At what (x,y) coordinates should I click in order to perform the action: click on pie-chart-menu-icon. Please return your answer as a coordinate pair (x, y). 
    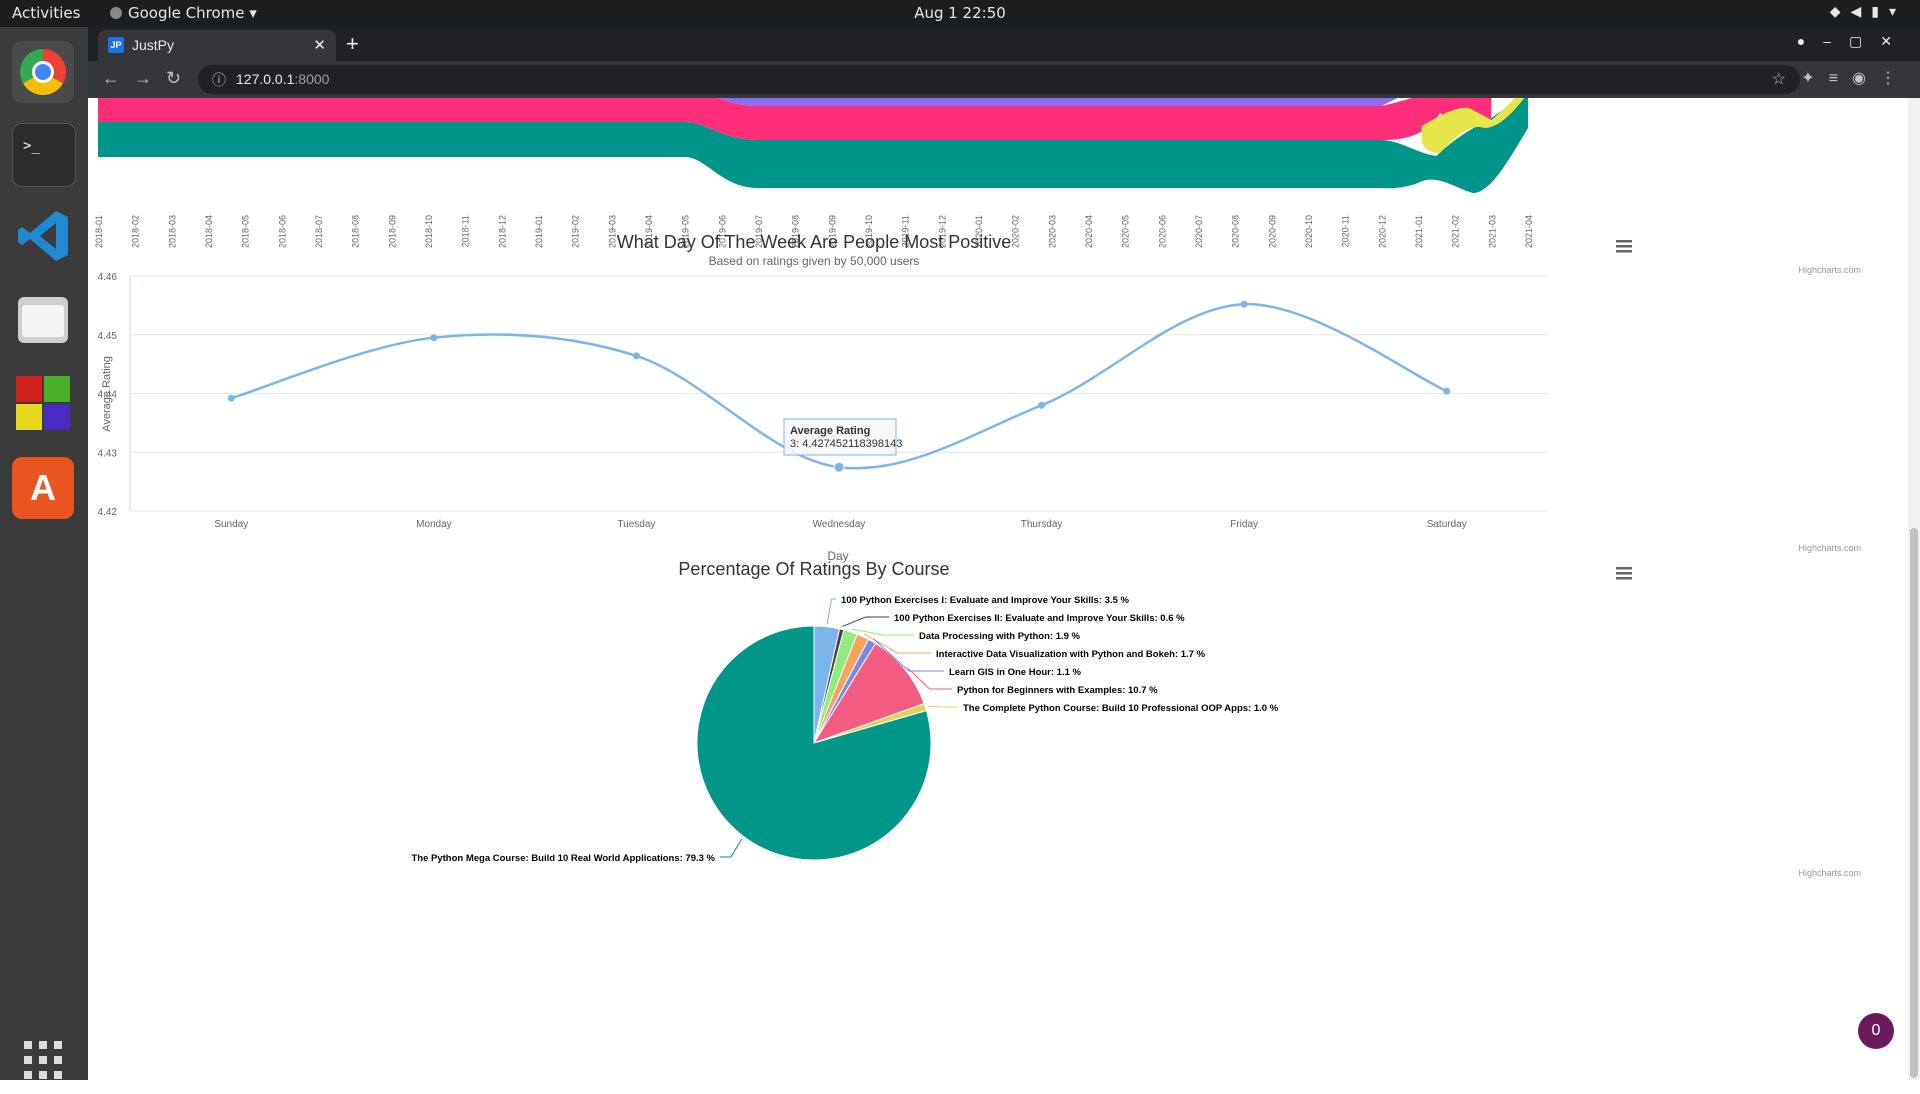
    Looking at the image, I should click on (1624, 573).